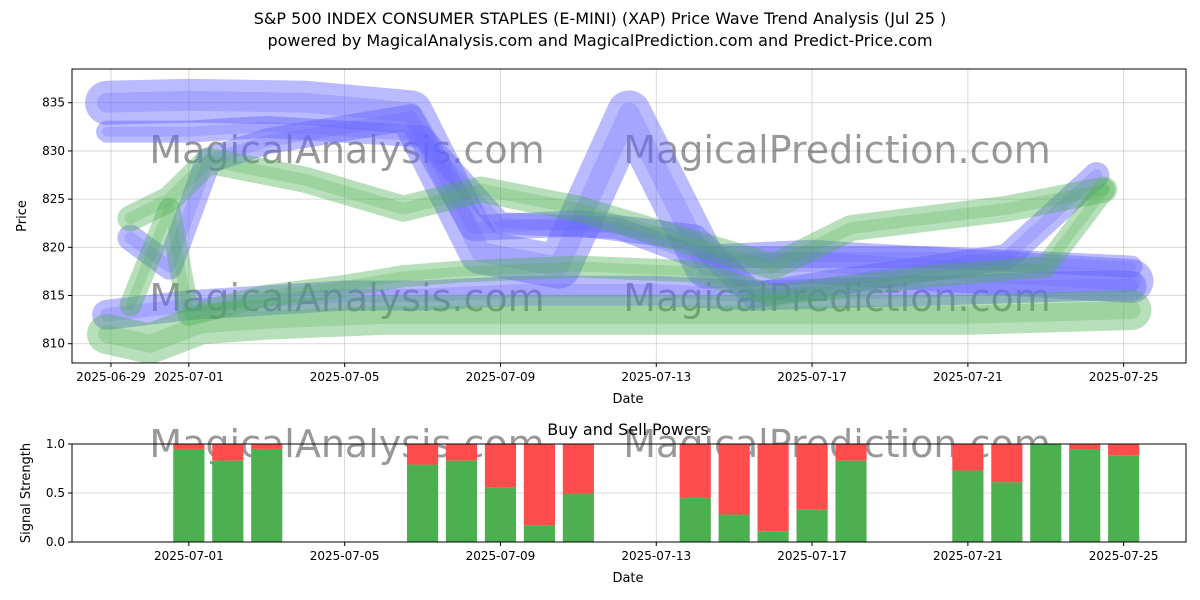  I want to click on price-x-tick-label: 2025-06-29, so click(111, 377).